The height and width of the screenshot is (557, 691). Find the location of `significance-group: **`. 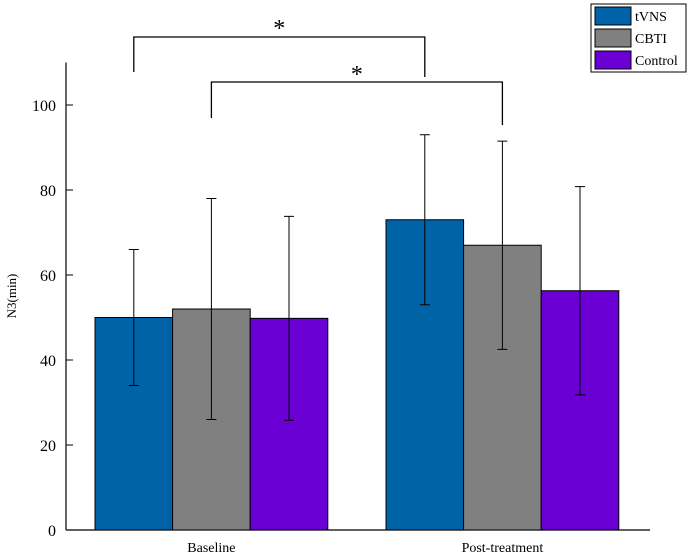

significance-group: ** is located at coordinates (318, 70).